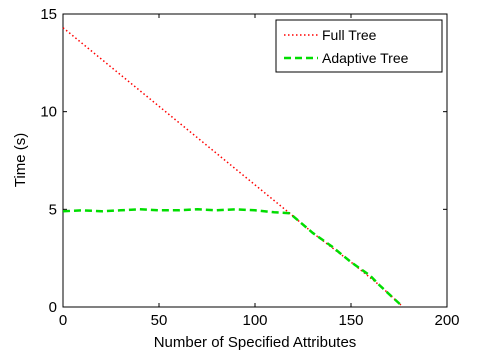 The height and width of the screenshot is (354, 478). Describe the element at coordinates (53, 209) in the screenshot. I see `y-tick-label: 5` at that location.